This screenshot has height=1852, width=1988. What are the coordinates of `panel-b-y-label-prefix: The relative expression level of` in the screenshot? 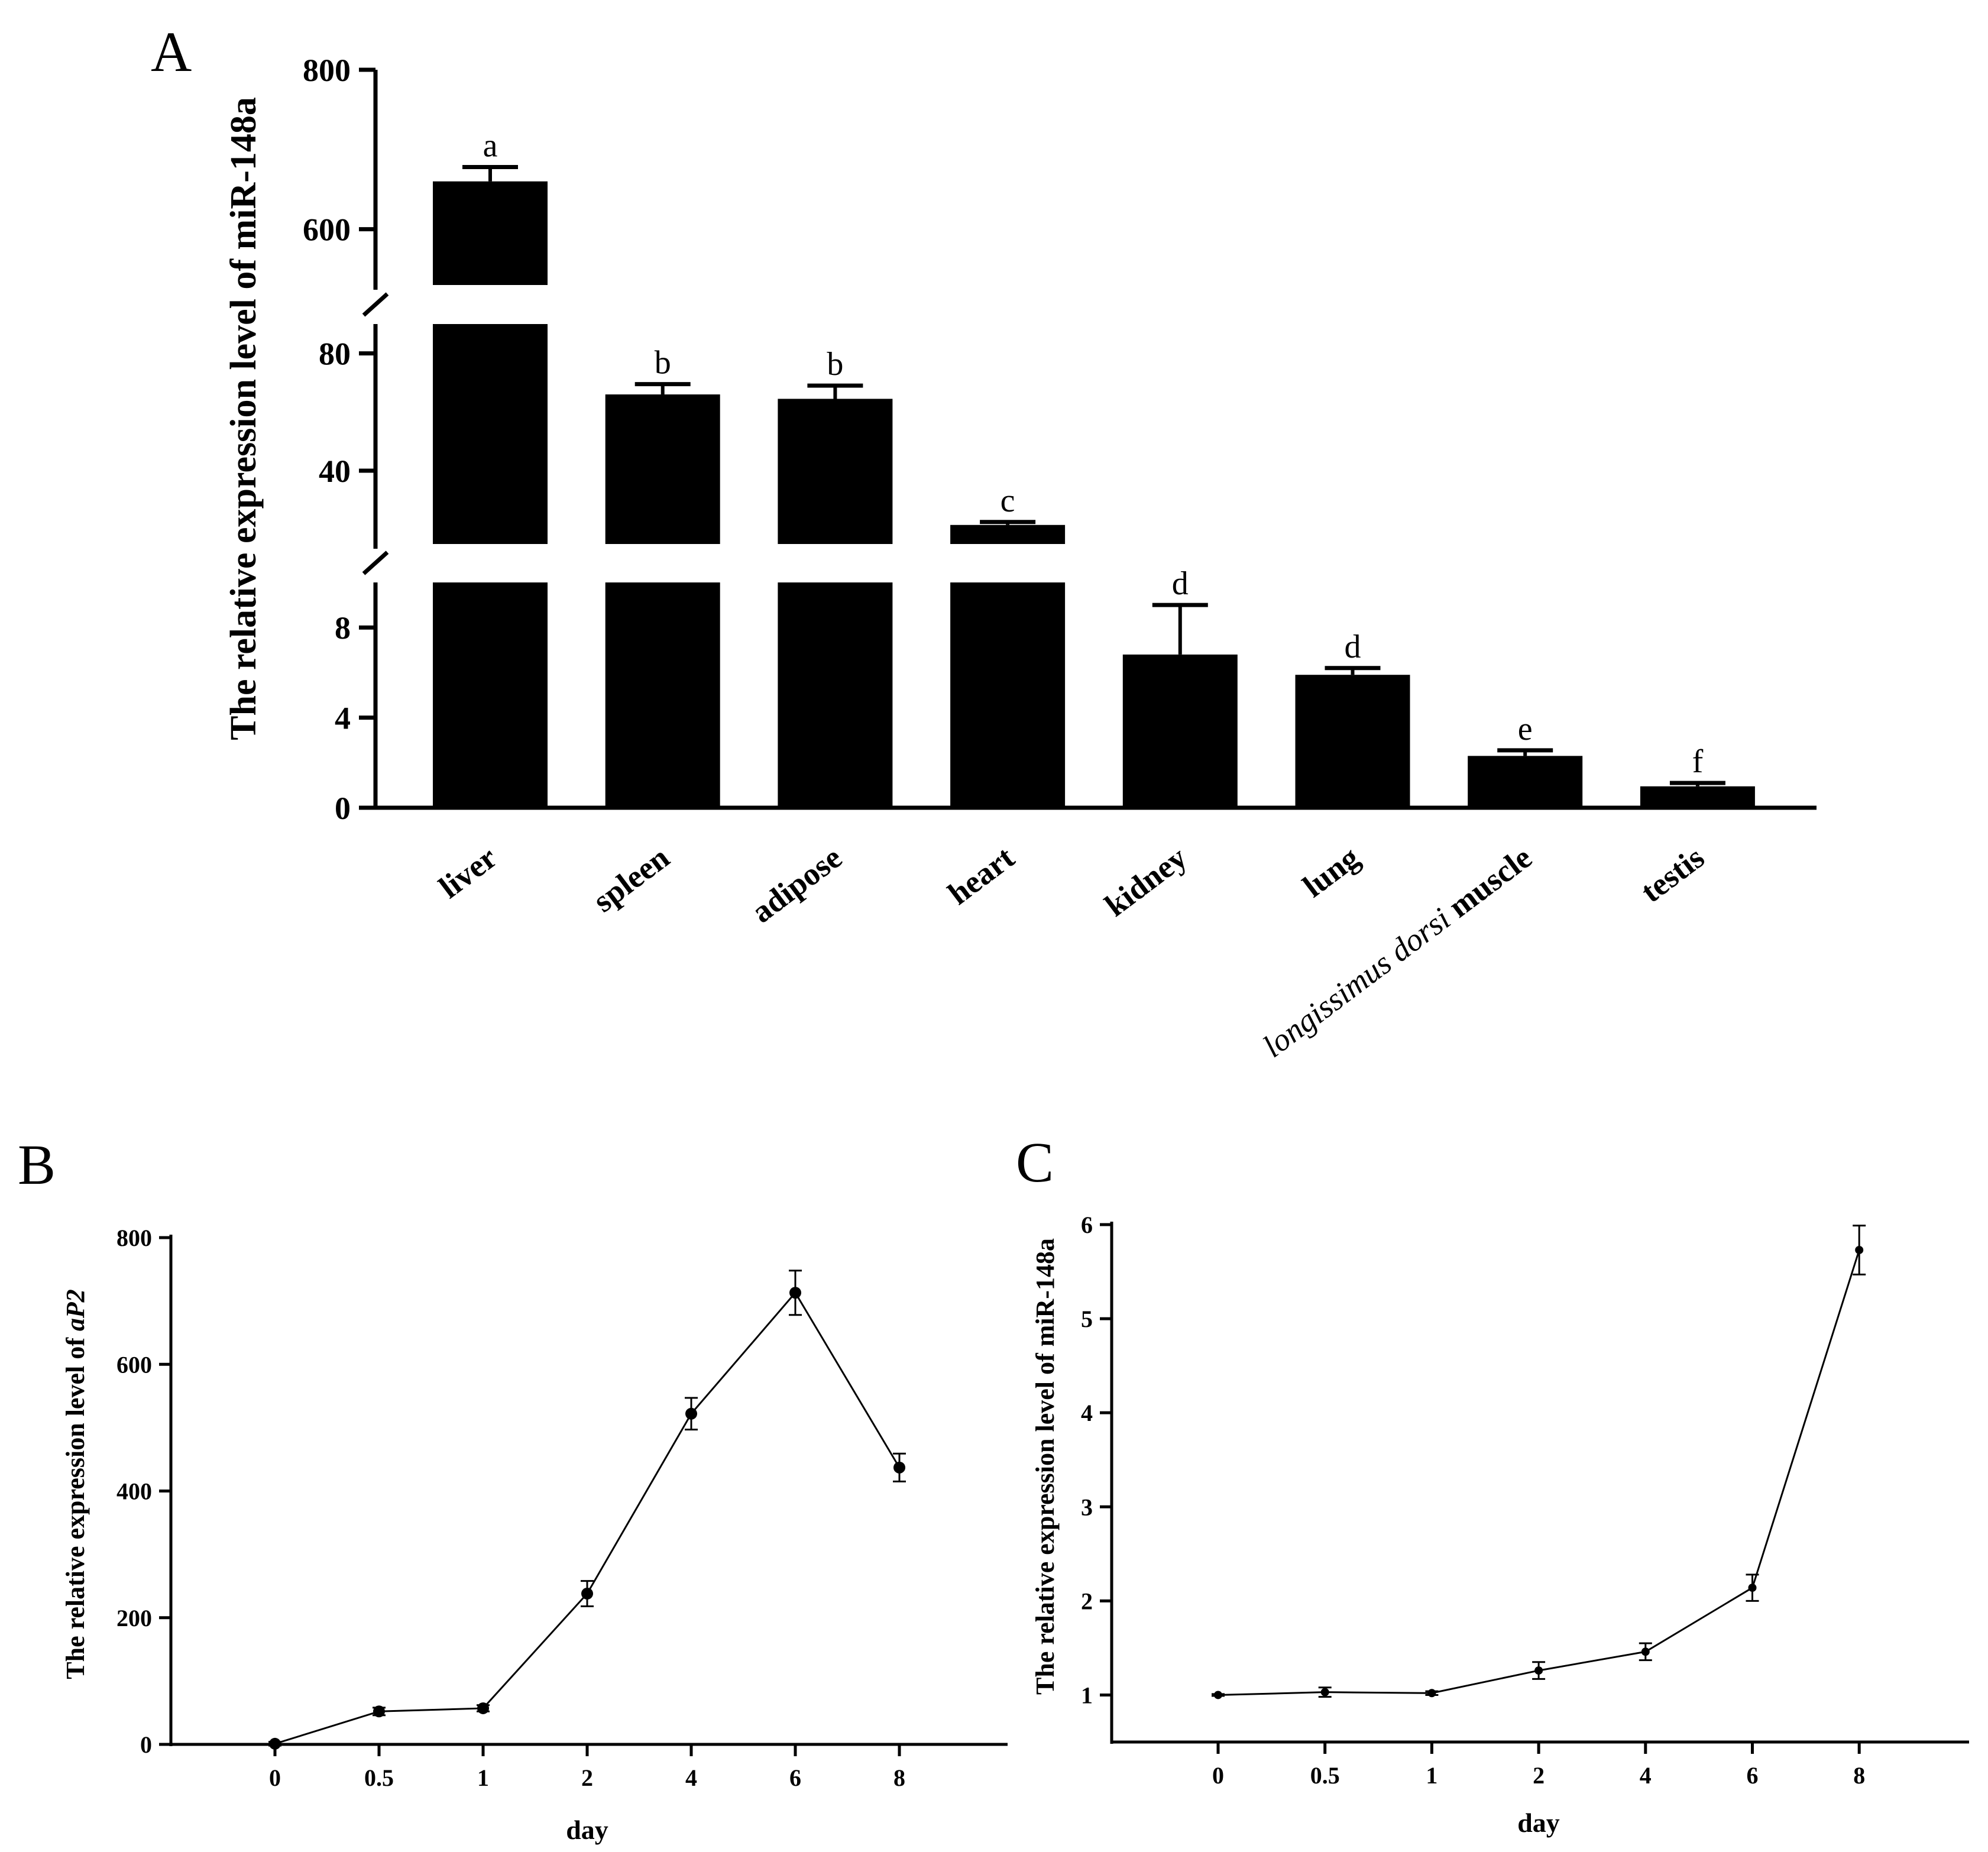 It's located at (75, 1505).